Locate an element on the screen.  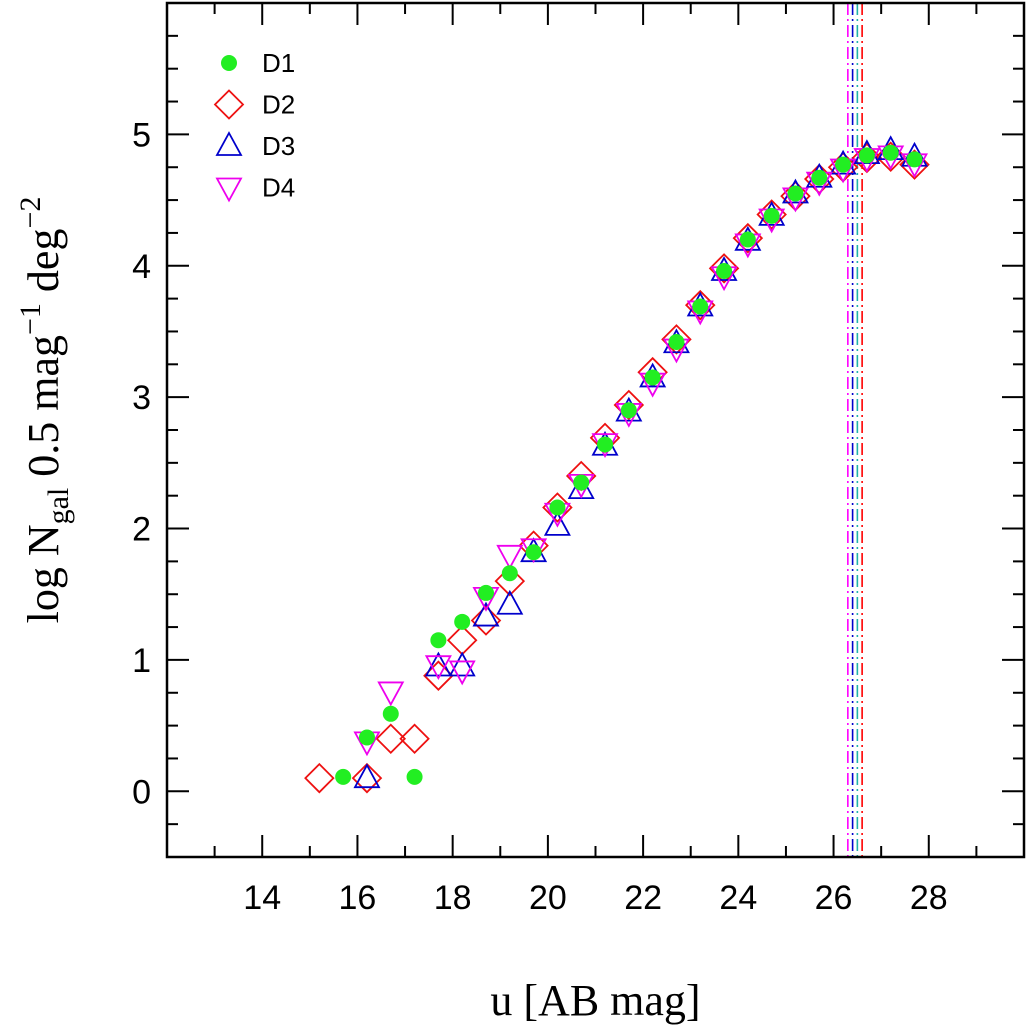
x-tick-label: 28 is located at coordinates (929, 898).